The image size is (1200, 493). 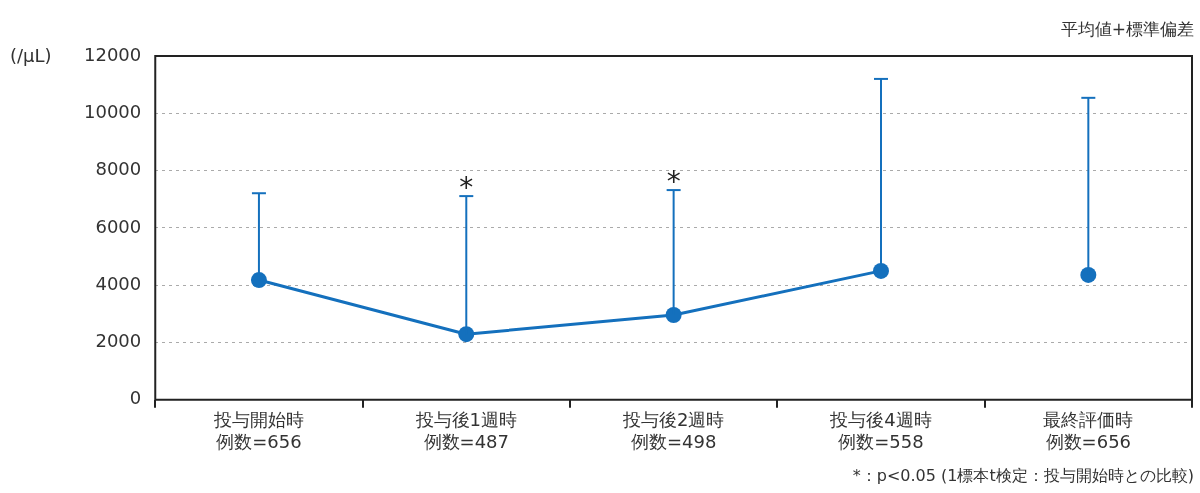 What do you see at coordinates (1088, 430) in the screenshot?
I see `x-tick-label: 最終評価時例数=656` at bounding box center [1088, 430].